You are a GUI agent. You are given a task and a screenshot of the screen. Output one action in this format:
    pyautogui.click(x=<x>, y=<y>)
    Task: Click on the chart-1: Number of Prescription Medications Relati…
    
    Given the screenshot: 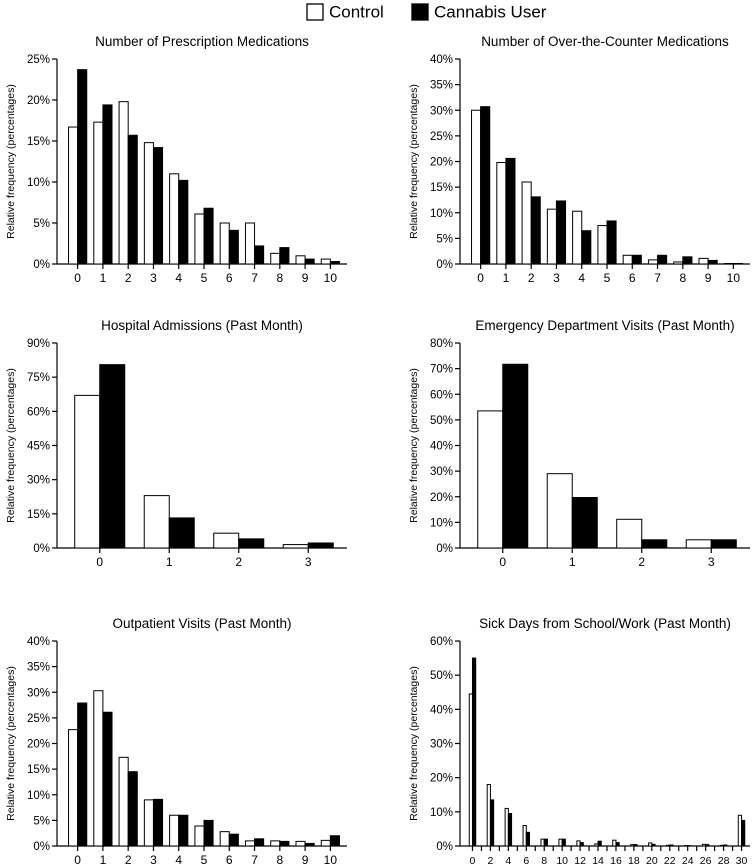 What is the action you would take?
    pyautogui.click(x=176, y=159)
    